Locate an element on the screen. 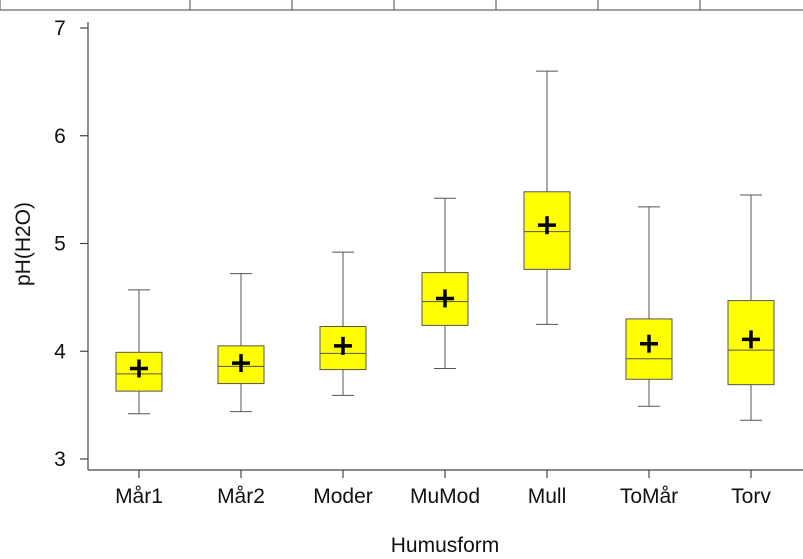 The height and width of the screenshot is (559, 803). x-tick-label-ToMår: ToMår is located at coordinates (649, 496).